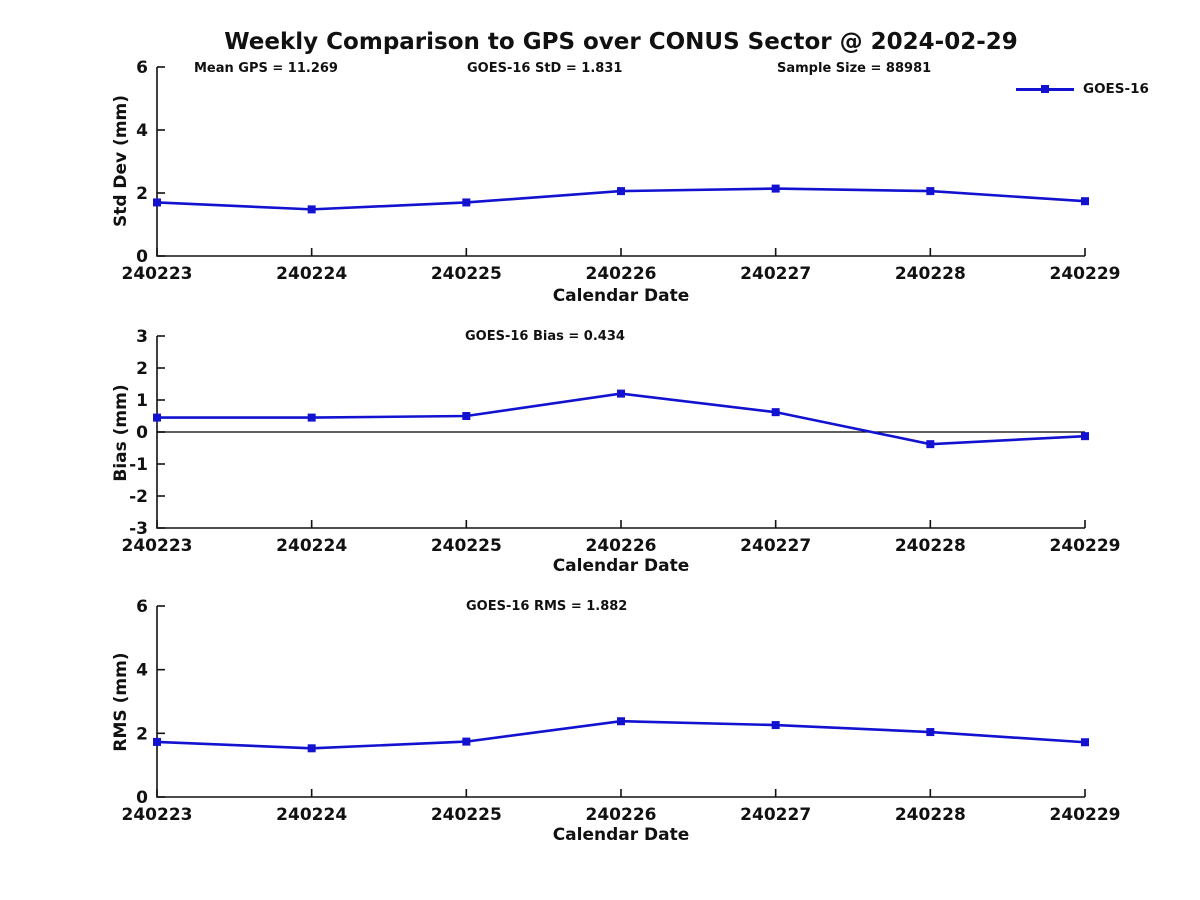 This screenshot has width=1200, height=900. What do you see at coordinates (547, 606) in the screenshot?
I see `annotation-goes16-rms: GOES-16 RMS = 1.882` at bounding box center [547, 606].